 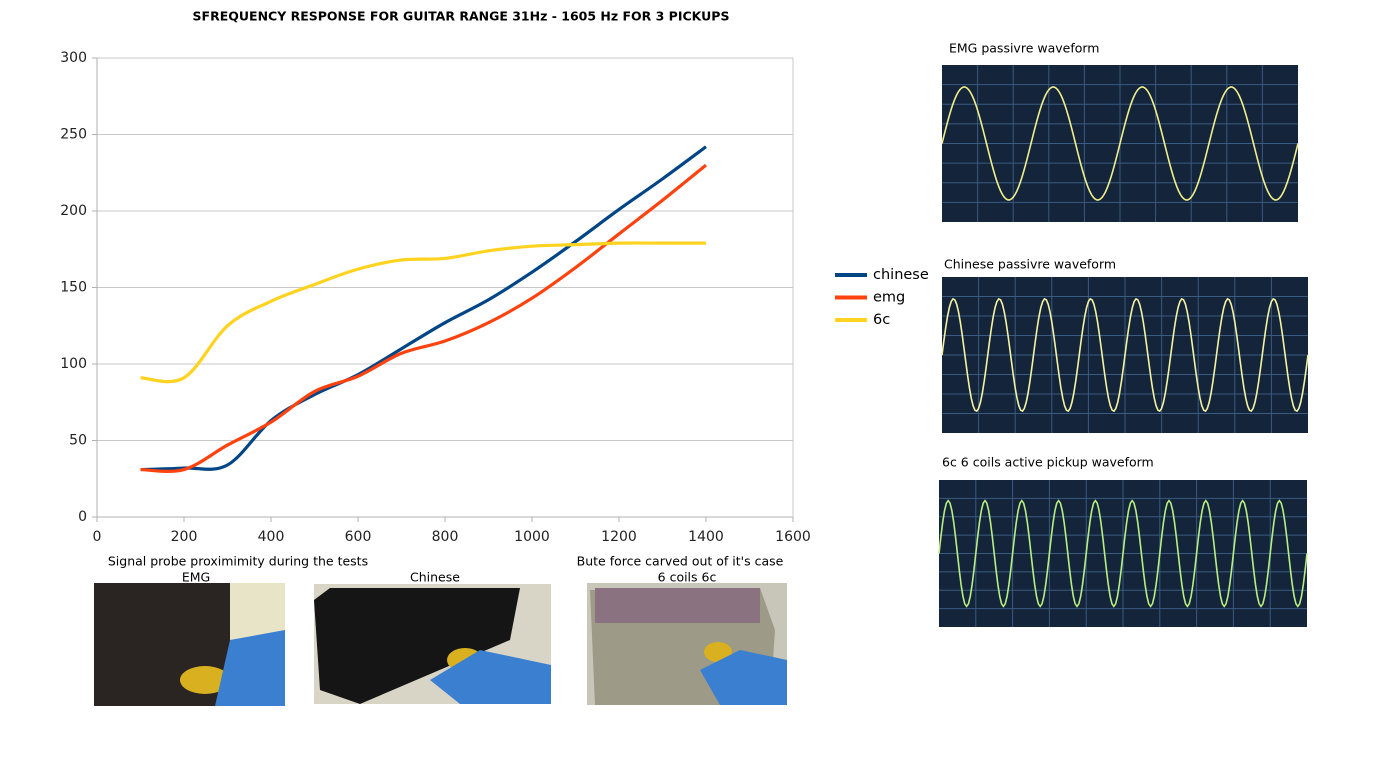 What do you see at coordinates (532, 537) in the screenshot?
I see `x-tick-label: 1000` at bounding box center [532, 537].